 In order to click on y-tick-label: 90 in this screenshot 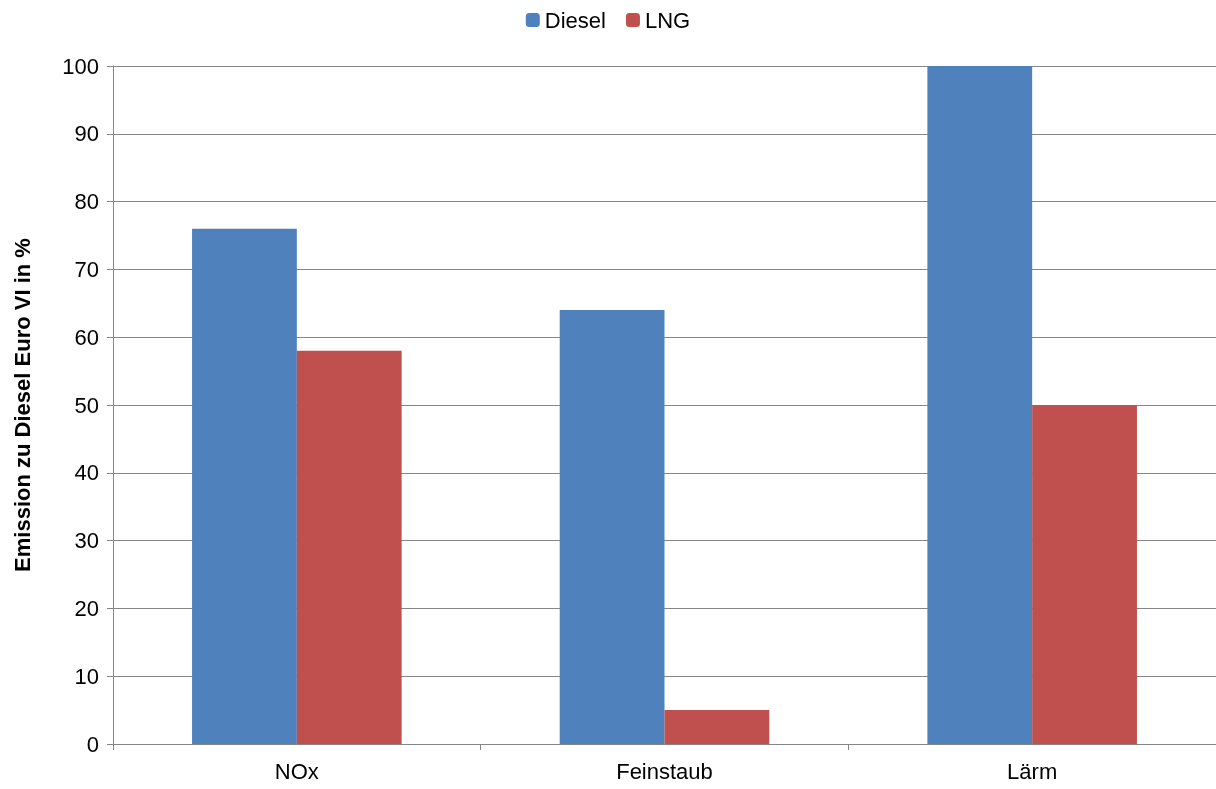, I will do `click(86, 134)`.